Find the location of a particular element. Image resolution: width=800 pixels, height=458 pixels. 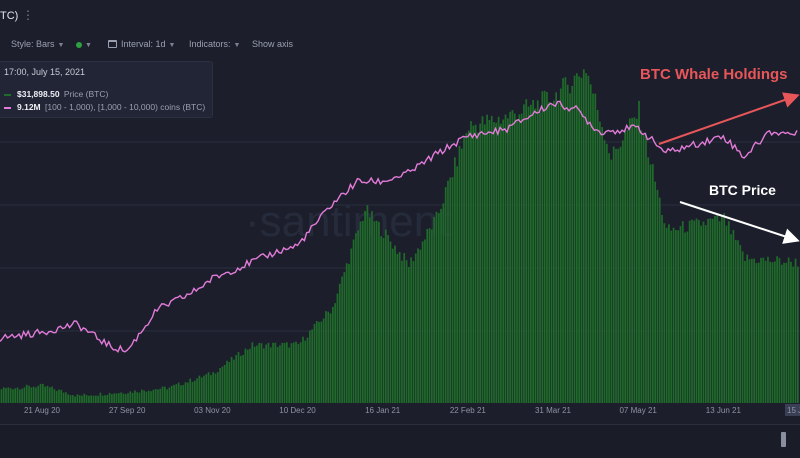

style-color-select: ▼ is located at coordinates (84, 44).